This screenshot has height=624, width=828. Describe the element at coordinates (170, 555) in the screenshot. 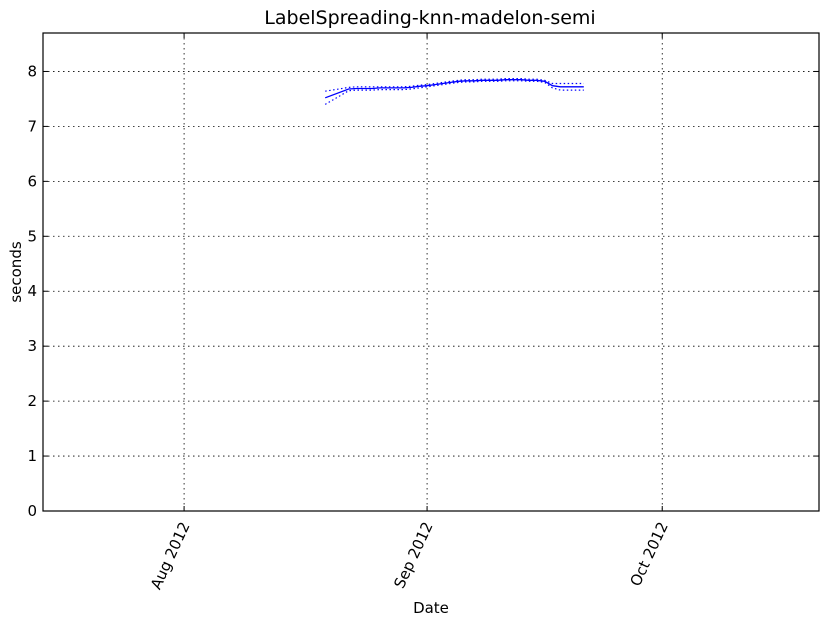

I see `x-tick-label-0: Aug 2012` at that location.